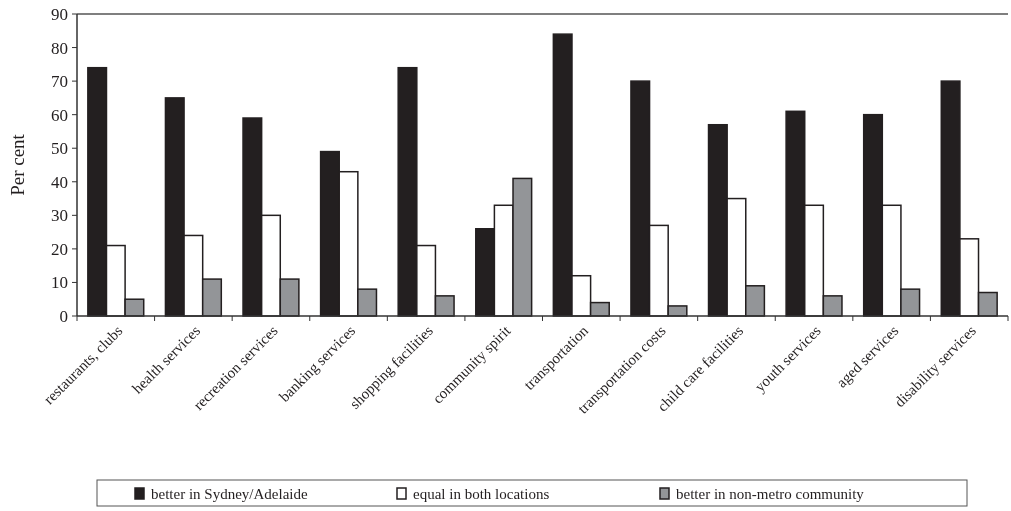 Image resolution: width=1011 pixels, height=511 pixels. What do you see at coordinates (59, 283) in the screenshot?
I see `y-tick-label: 10` at bounding box center [59, 283].